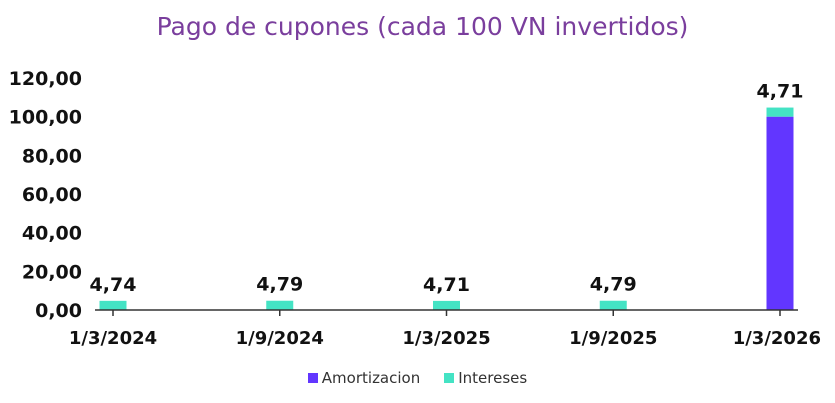  What do you see at coordinates (52, 195) in the screenshot?
I see `y-tick-label: 60,00` at bounding box center [52, 195].